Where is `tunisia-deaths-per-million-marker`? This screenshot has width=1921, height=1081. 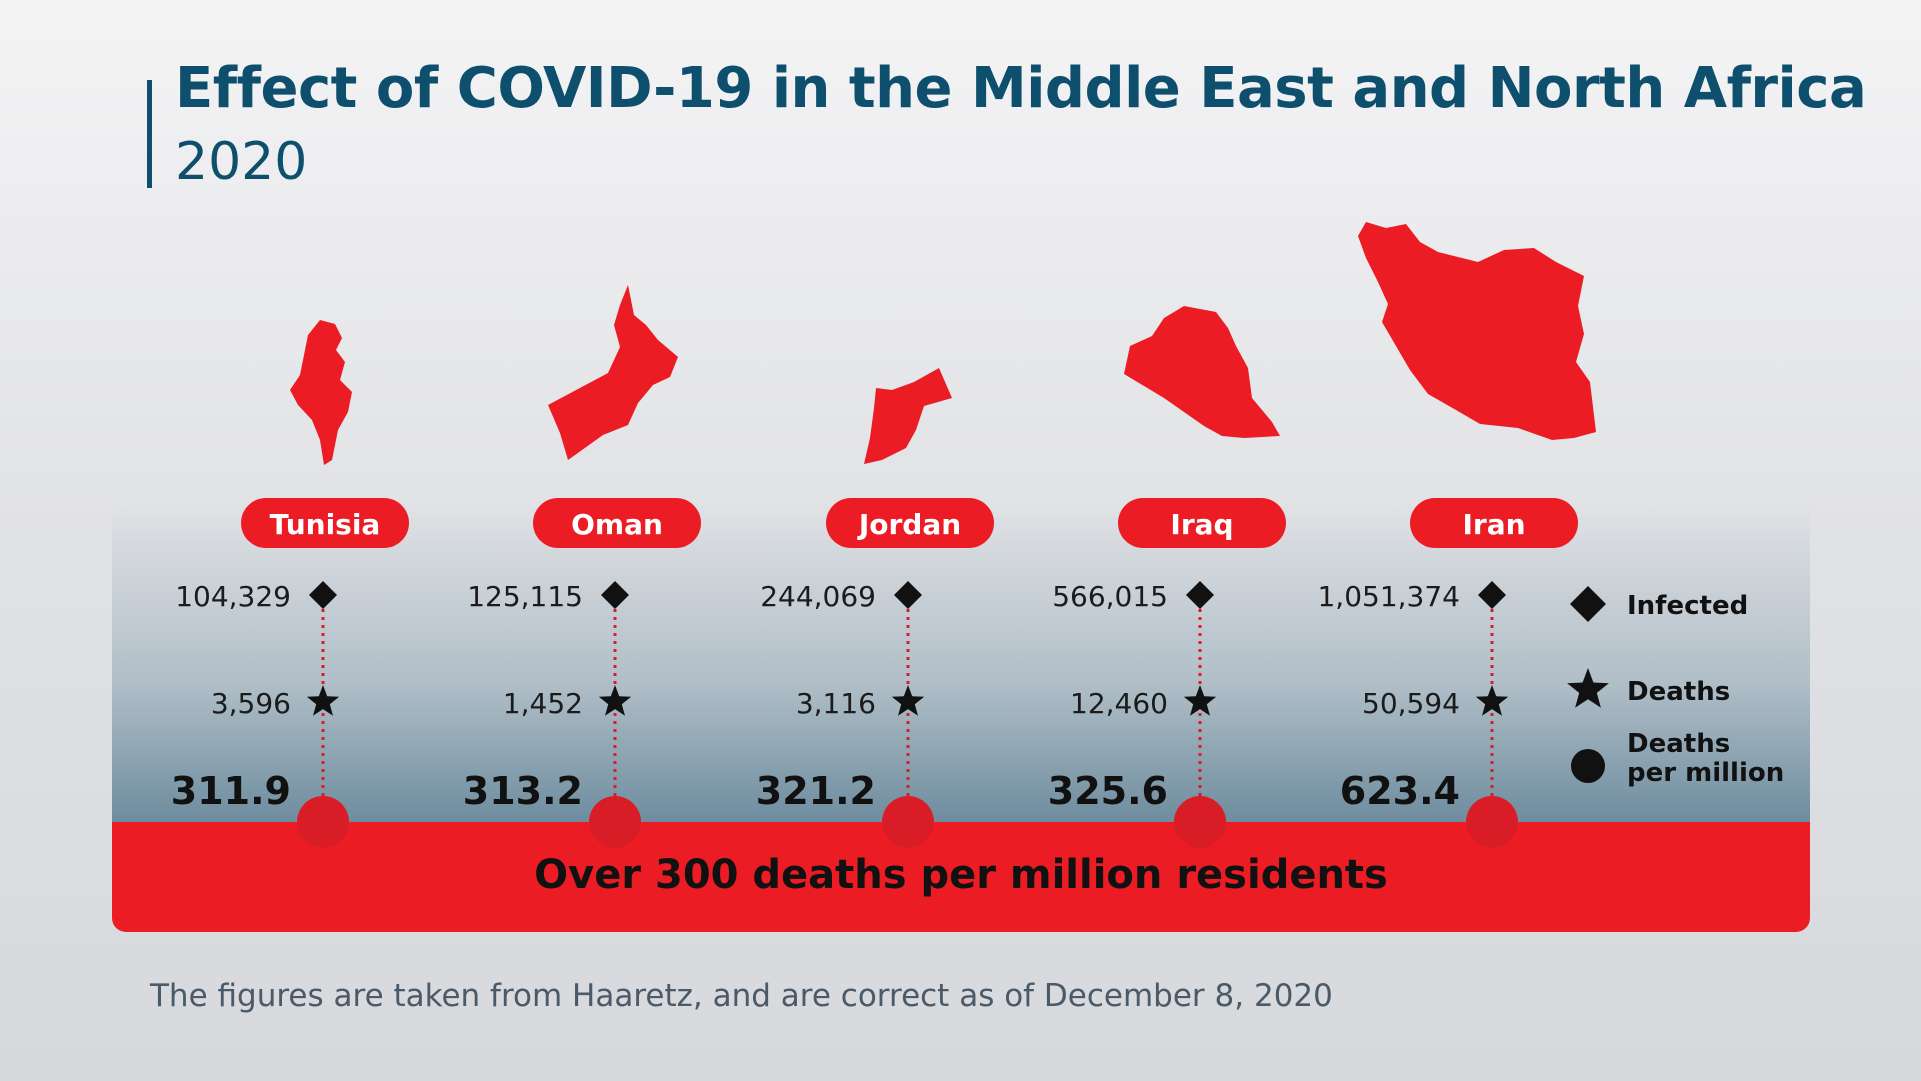
tunisia-deaths-per-million-marker is located at coordinates (323, 822).